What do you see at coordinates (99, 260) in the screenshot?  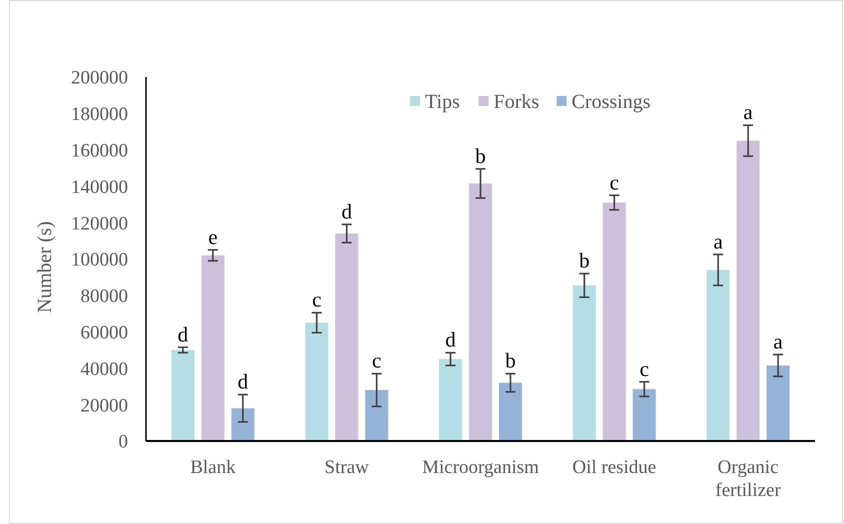 I see `y-tick-label: 100000` at bounding box center [99, 260].